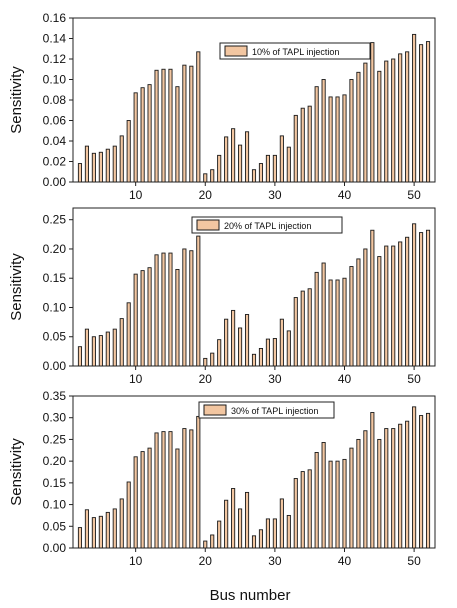  I want to click on legend: 30% of TAPL injection, so click(266, 410).